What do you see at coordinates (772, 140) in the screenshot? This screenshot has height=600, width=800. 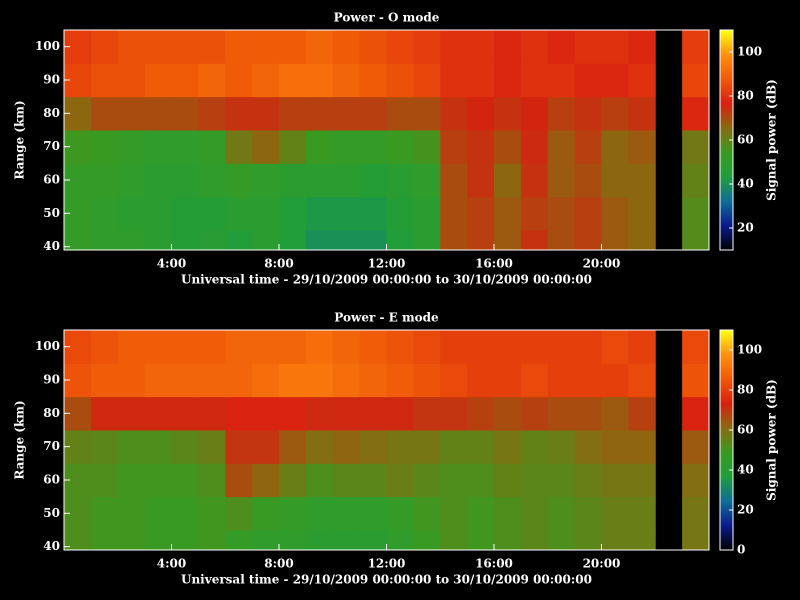 I see `colorbar-label: Signal power (dB)` at bounding box center [772, 140].